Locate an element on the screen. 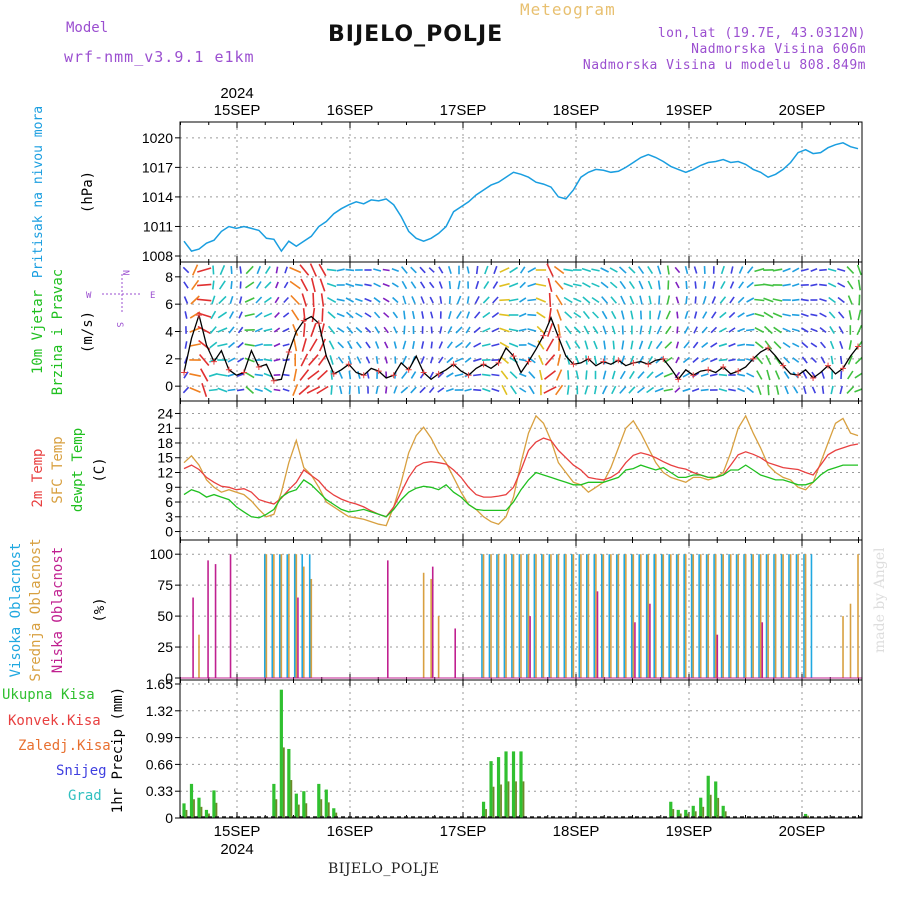 This screenshot has width=900, height=900. x-day-label-bottom: 16SEP is located at coordinates (350, 831).